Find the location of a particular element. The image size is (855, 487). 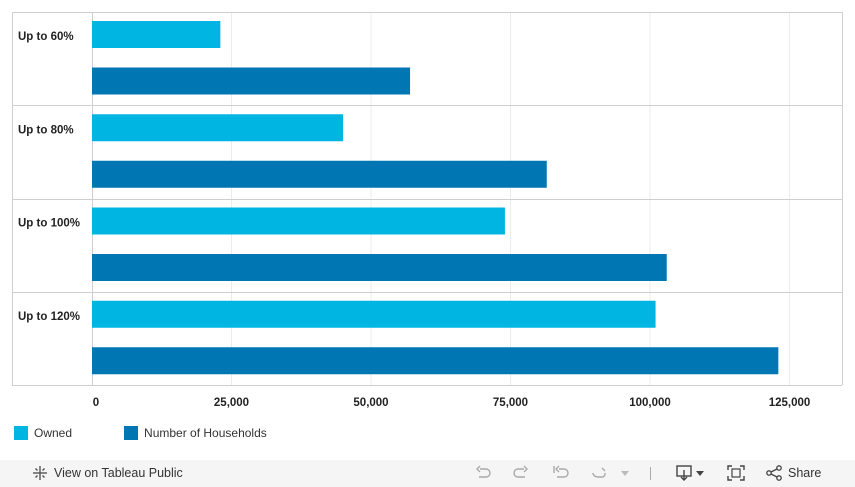

view-on-tableau-public-button: View on Tableau Public is located at coordinates (107, 473).